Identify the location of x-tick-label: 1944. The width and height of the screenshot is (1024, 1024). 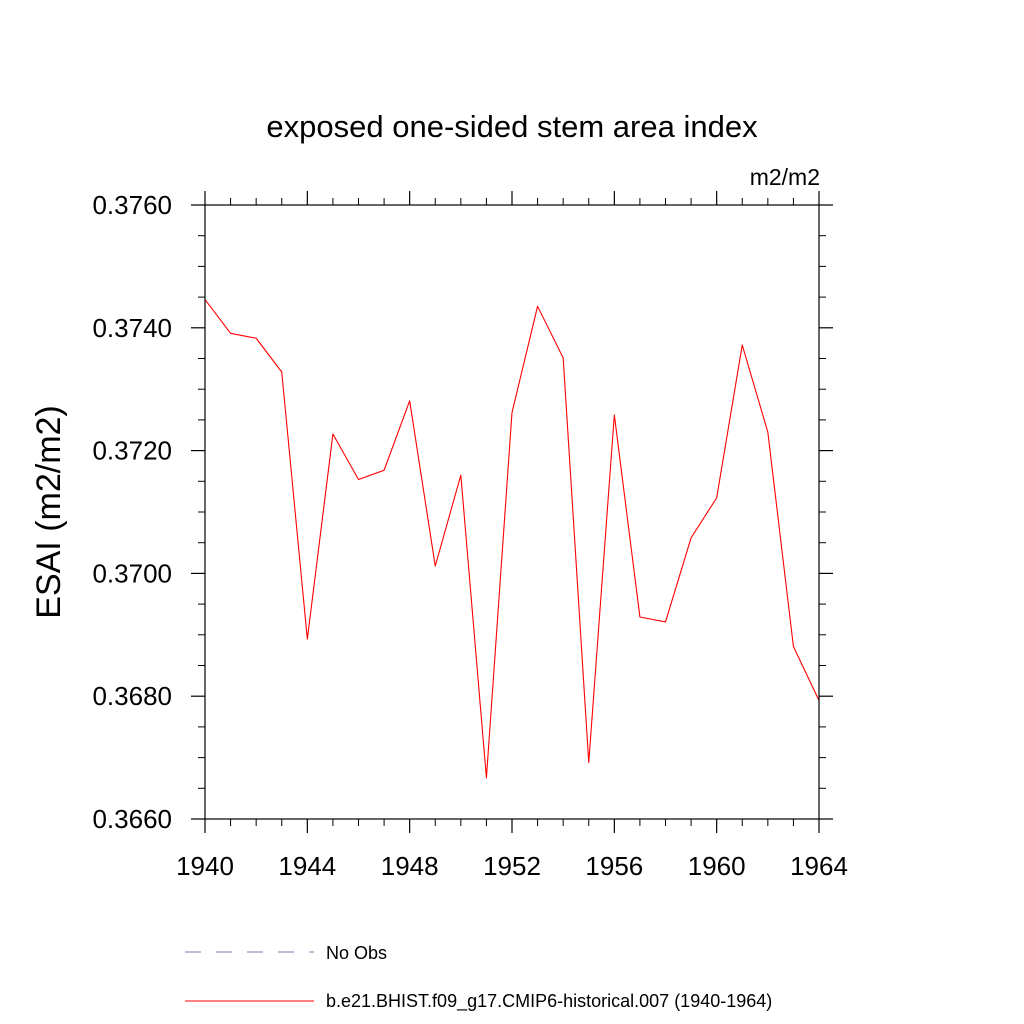
(307, 866).